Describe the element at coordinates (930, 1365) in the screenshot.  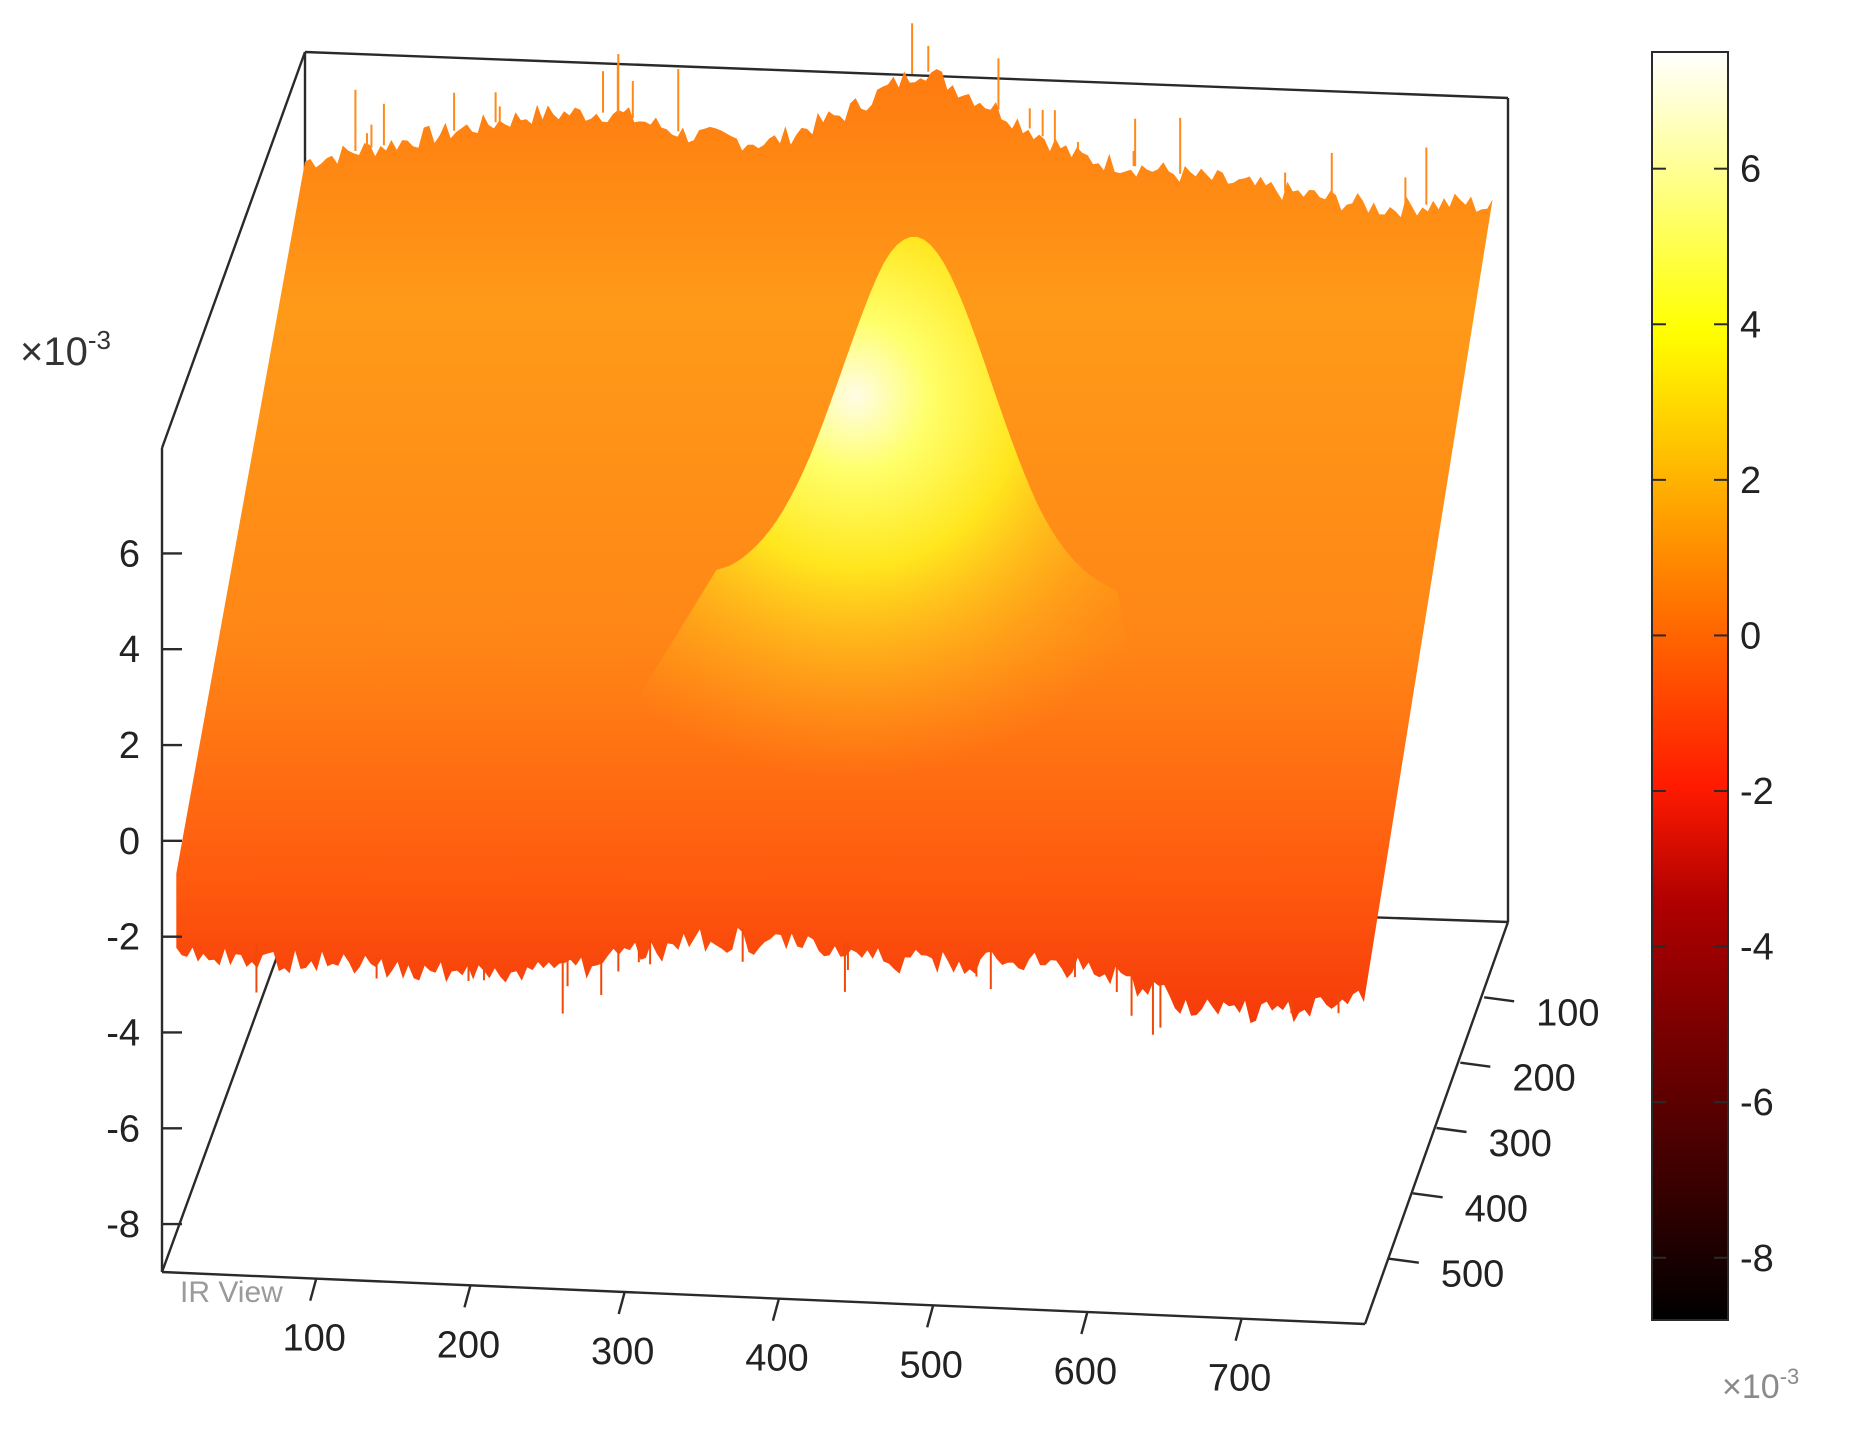
I see `x-tick-label: 500` at that location.